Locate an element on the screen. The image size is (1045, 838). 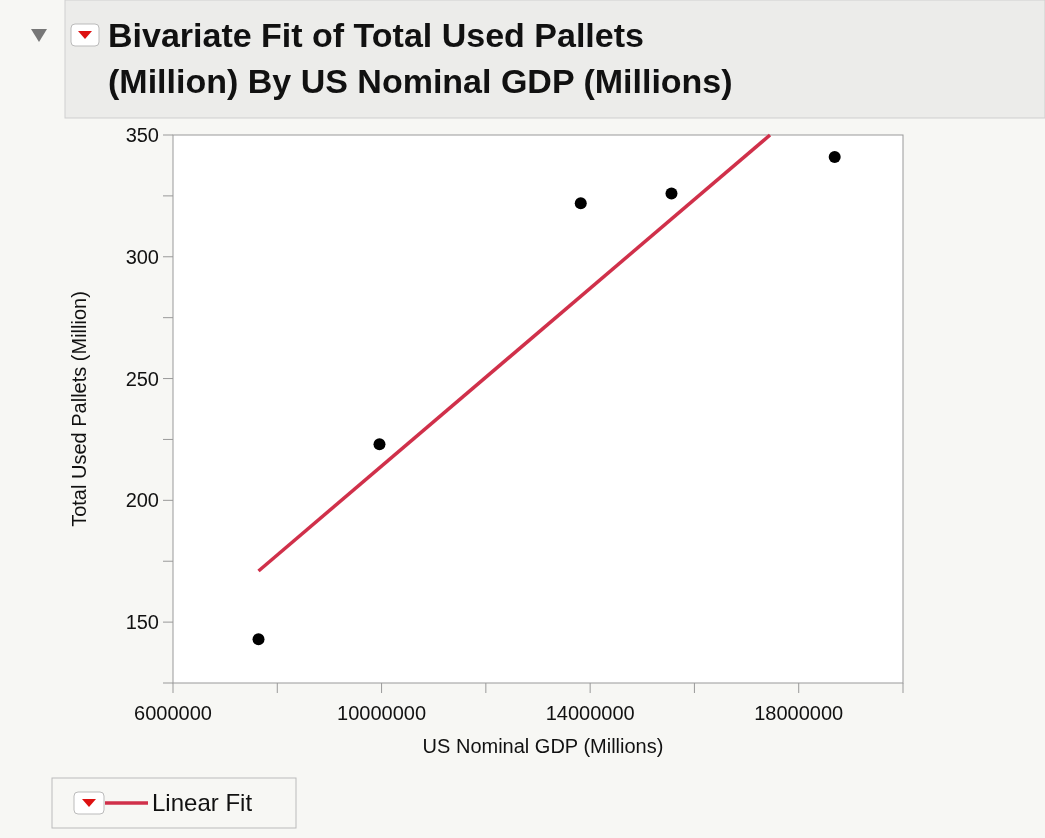
x-tick-label: 6000000 is located at coordinates (173, 713).